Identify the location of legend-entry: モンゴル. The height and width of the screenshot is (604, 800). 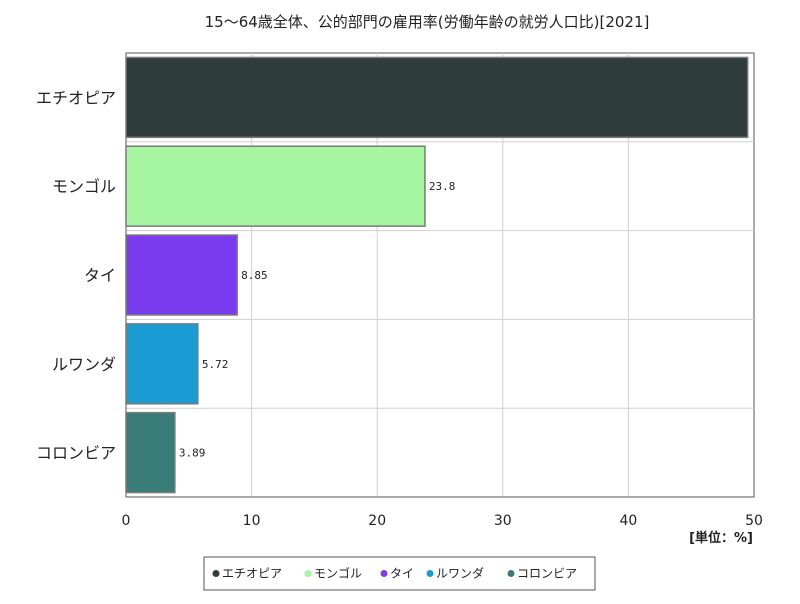
(338, 573).